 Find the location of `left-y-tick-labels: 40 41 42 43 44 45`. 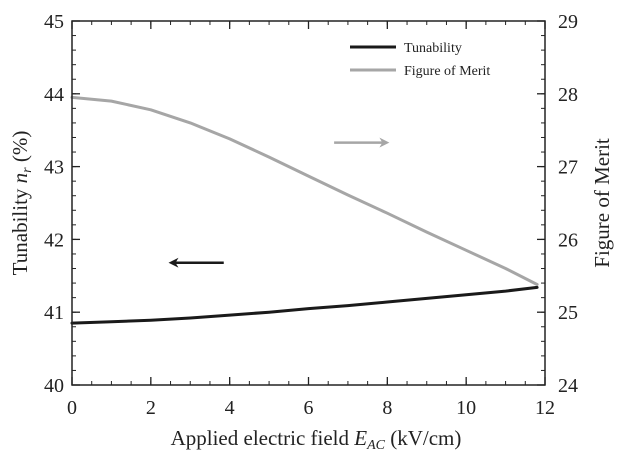

left-y-tick-labels: 40 41 42 43 44 45 is located at coordinates (54, 204).